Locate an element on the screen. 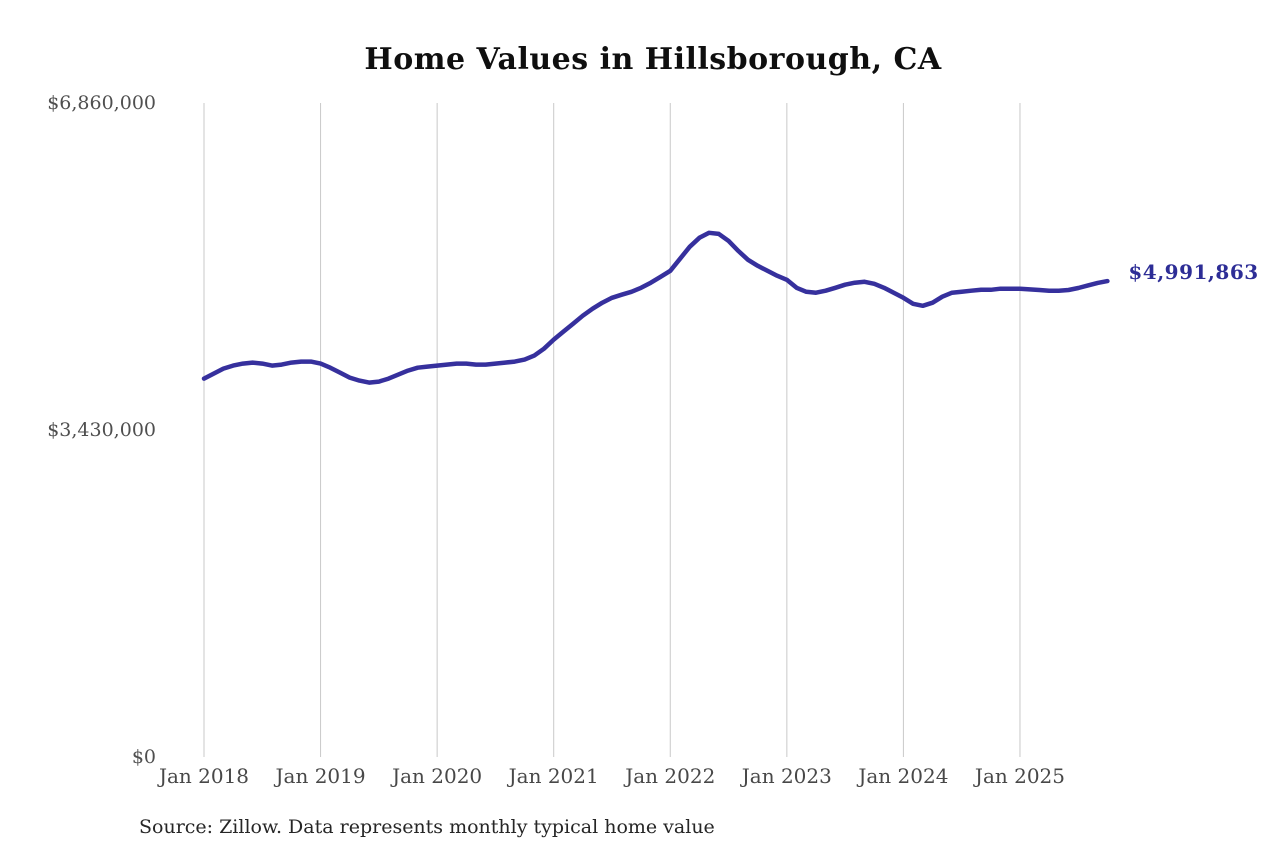 This screenshot has height=853, width=1280. chart-title: Home Values in Hillsborough, CA is located at coordinates (653, 59).